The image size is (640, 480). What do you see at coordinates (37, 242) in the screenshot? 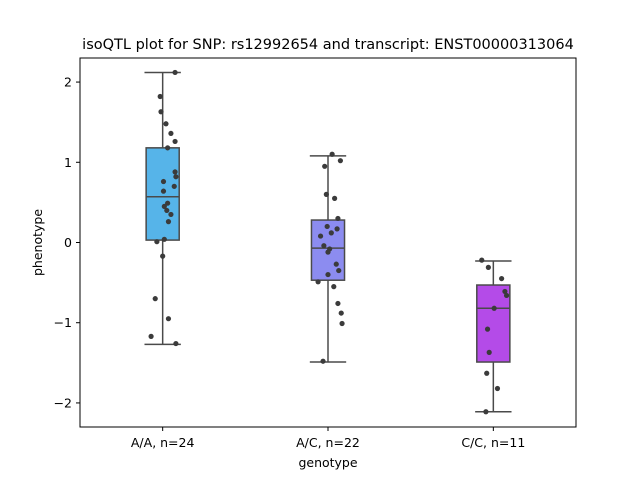
I see `y-axis-label: phenotype` at bounding box center [37, 242].